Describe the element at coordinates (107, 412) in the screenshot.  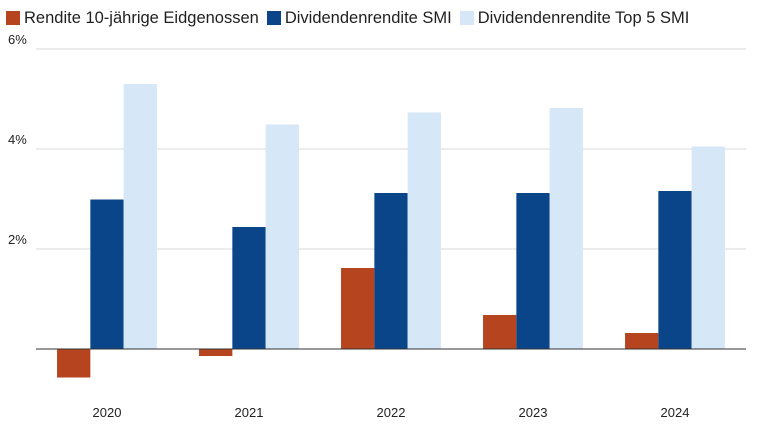
I see `x-tick-label: 2020` at that location.